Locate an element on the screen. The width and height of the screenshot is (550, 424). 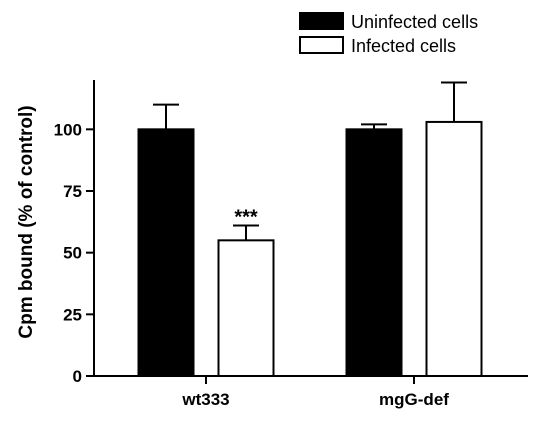
y-tick-label: 100 is located at coordinates (68, 129).